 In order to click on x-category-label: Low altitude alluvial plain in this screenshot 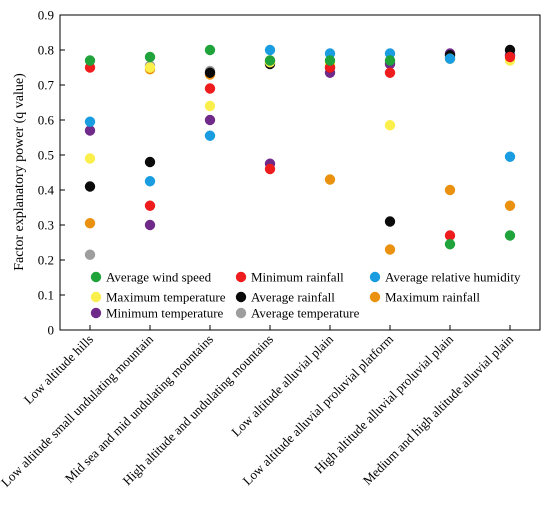, I will do `click(282, 385)`.